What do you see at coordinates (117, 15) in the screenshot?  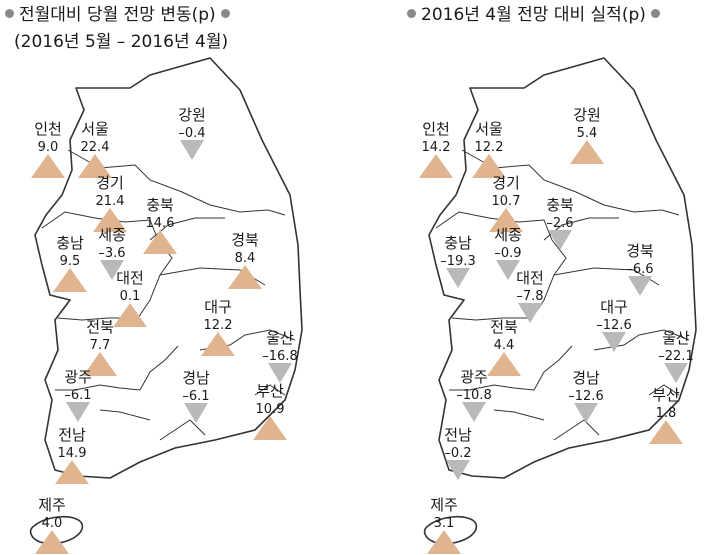 I see `left-title: 전월대비 당월 전망 변동(p)` at bounding box center [117, 15].